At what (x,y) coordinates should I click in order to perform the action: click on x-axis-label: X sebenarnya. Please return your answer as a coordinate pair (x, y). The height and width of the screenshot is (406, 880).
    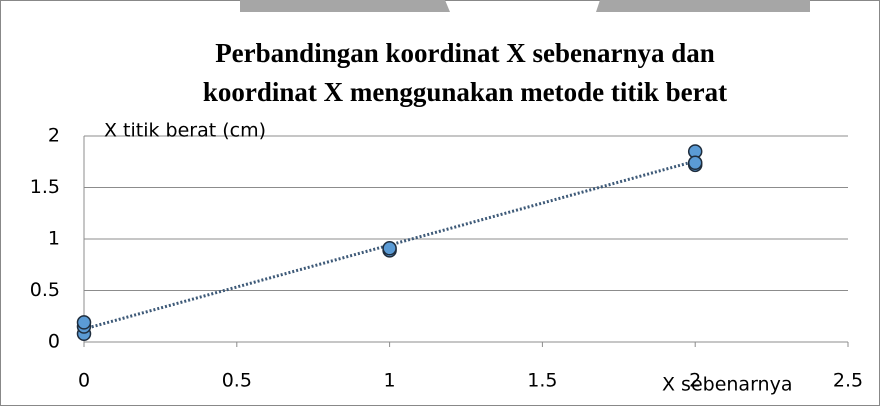
    Looking at the image, I should click on (727, 385).